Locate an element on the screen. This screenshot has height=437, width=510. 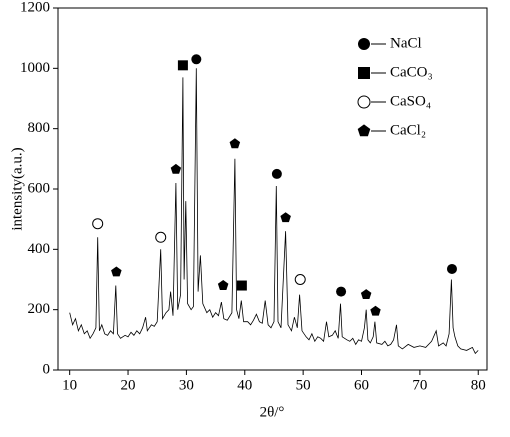
y-tick-label: 800 is located at coordinates (39, 128).